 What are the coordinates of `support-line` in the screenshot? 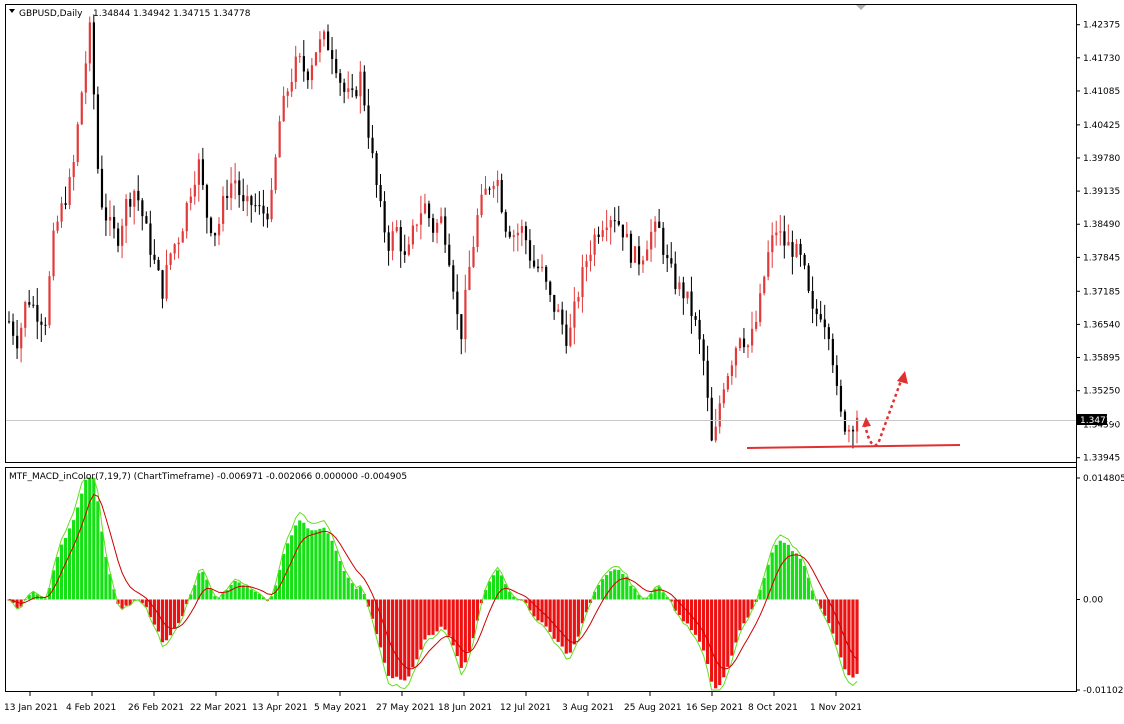 It's located at (853, 446).